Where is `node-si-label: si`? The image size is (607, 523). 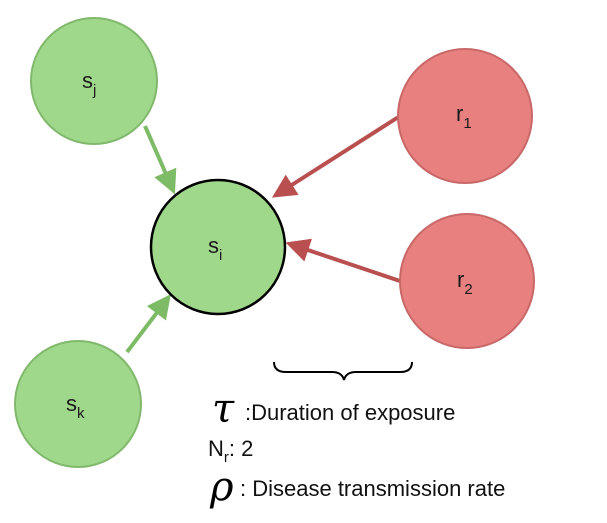
node-si-label: si is located at coordinates (215, 248).